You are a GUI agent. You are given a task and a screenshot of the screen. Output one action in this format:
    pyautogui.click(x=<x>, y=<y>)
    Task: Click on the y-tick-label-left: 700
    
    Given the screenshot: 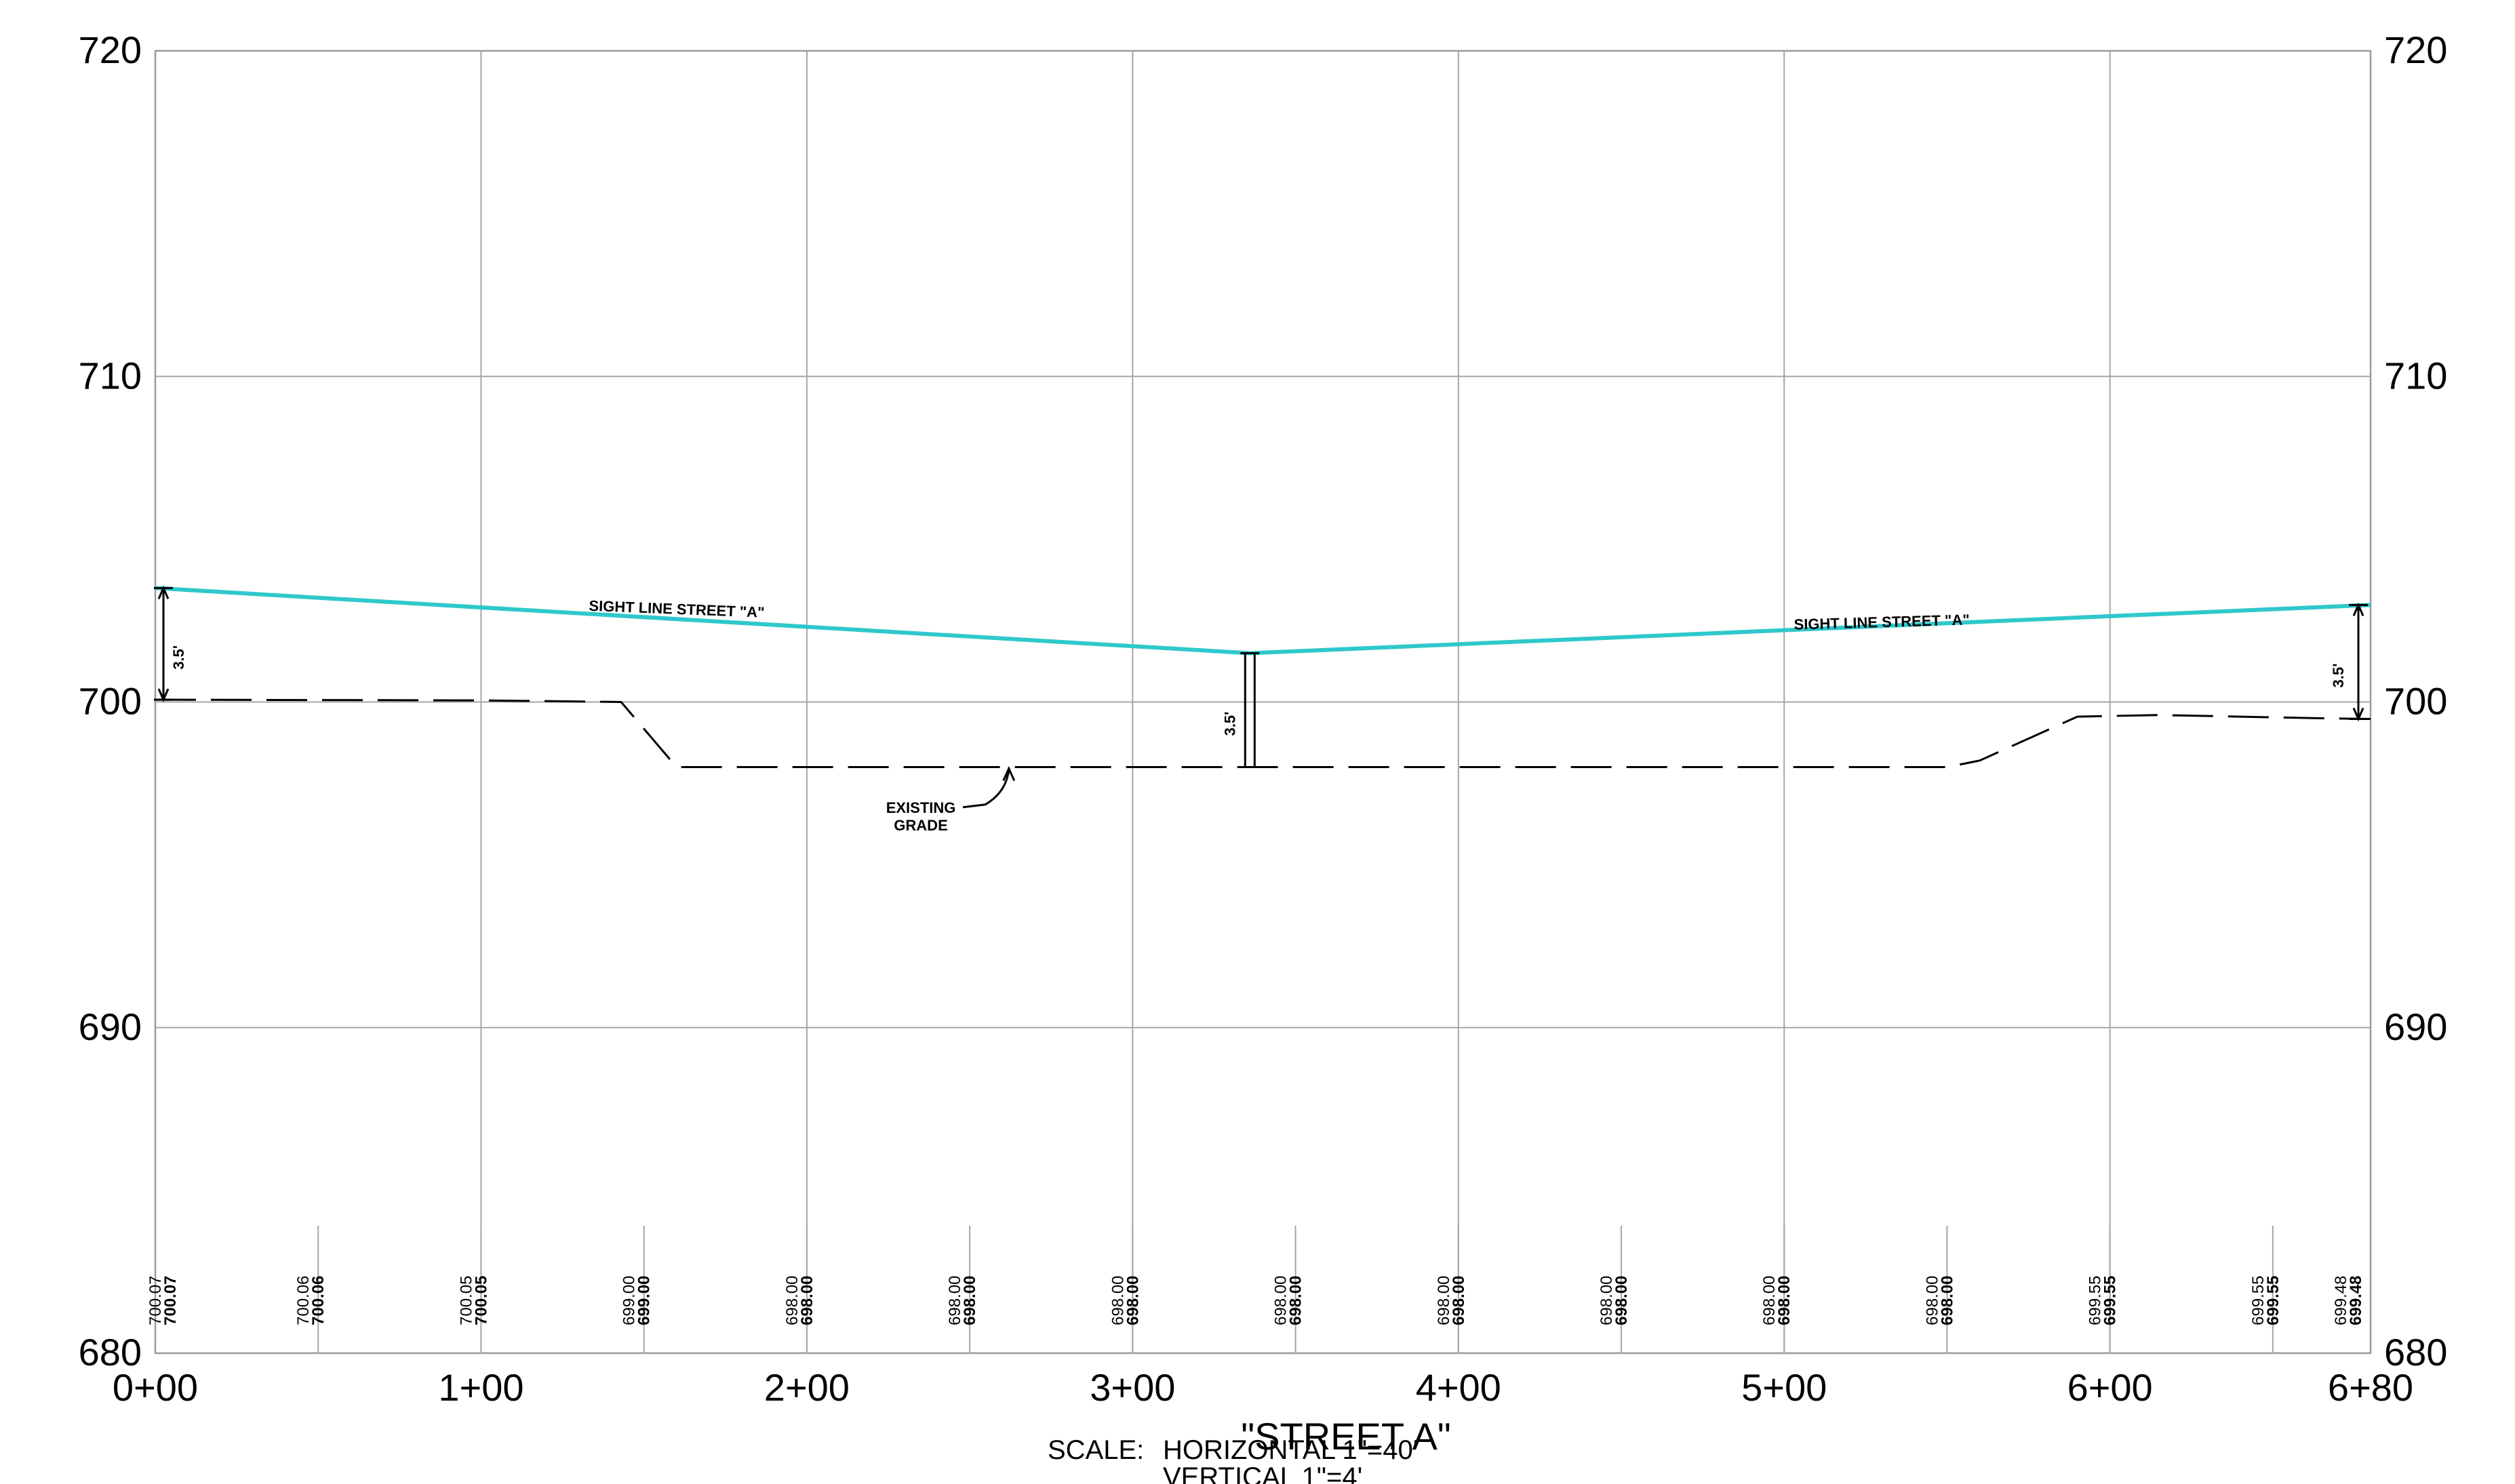 What is the action you would take?
    pyautogui.click(x=110, y=701)
    